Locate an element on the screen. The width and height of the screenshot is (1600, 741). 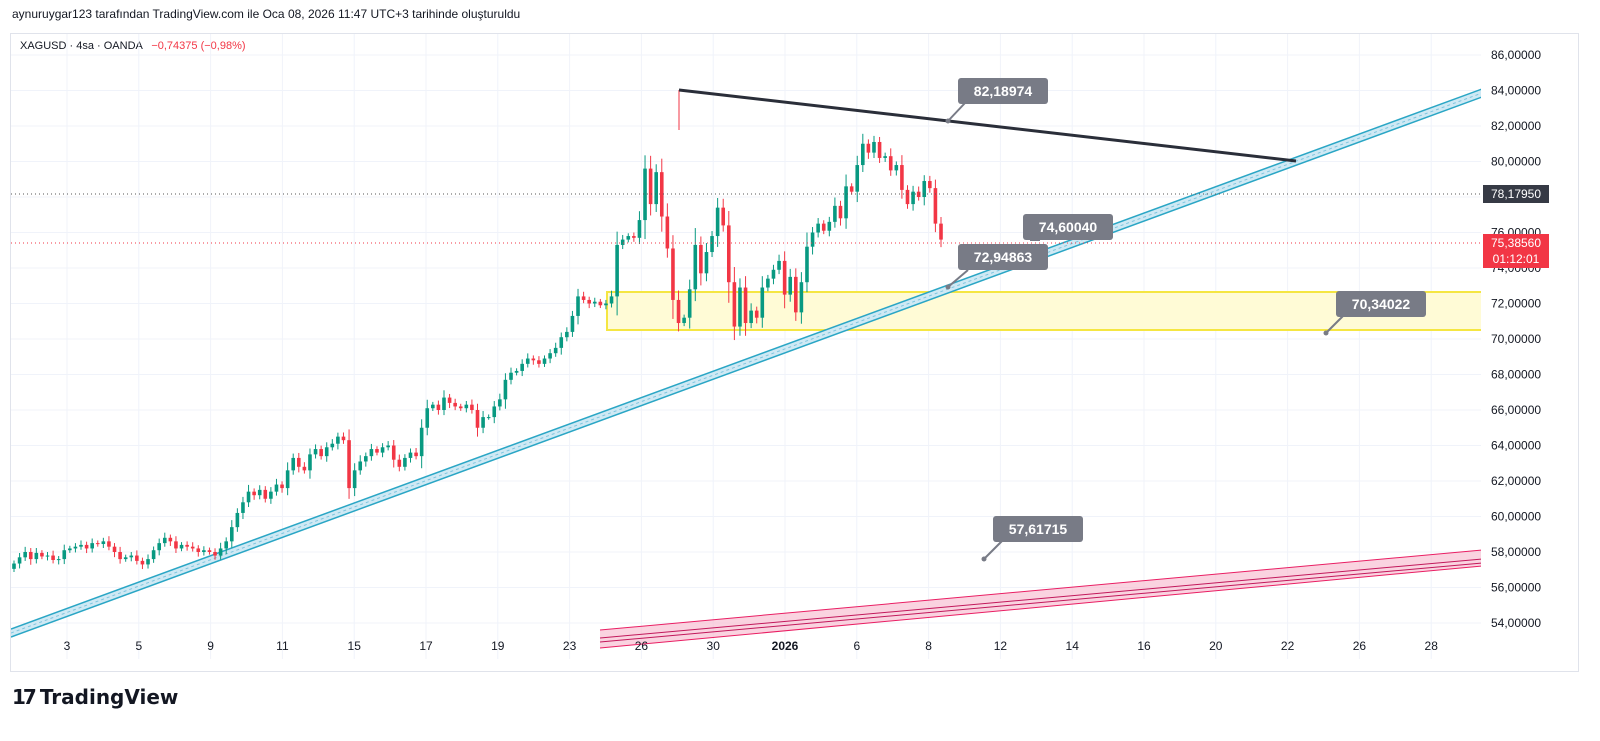
pink-channel-bottom is located at coordinates (1040, 607).